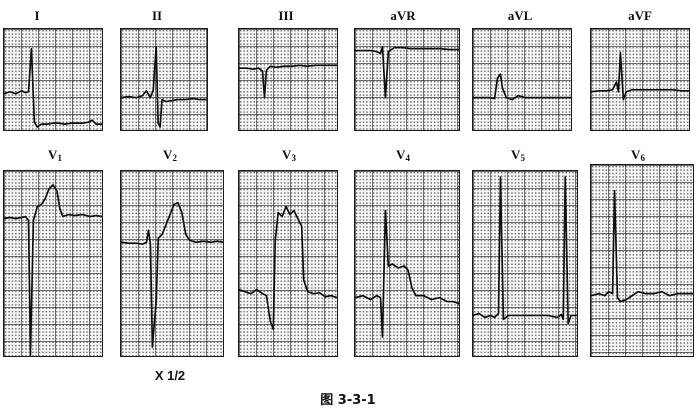 This screenshot has height=411, width=697. Describe the element at coordinates (403, 155) in the screenshot. I see `lead-label-v4: V4` at that location.